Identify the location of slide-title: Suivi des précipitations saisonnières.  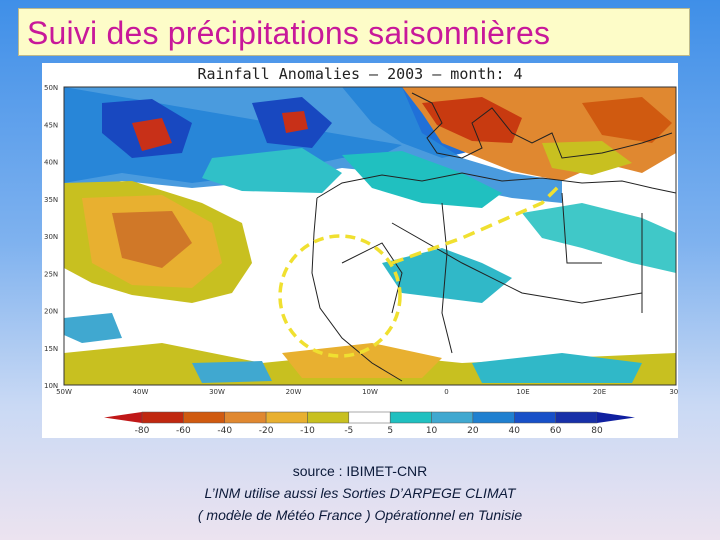
(289, 33).